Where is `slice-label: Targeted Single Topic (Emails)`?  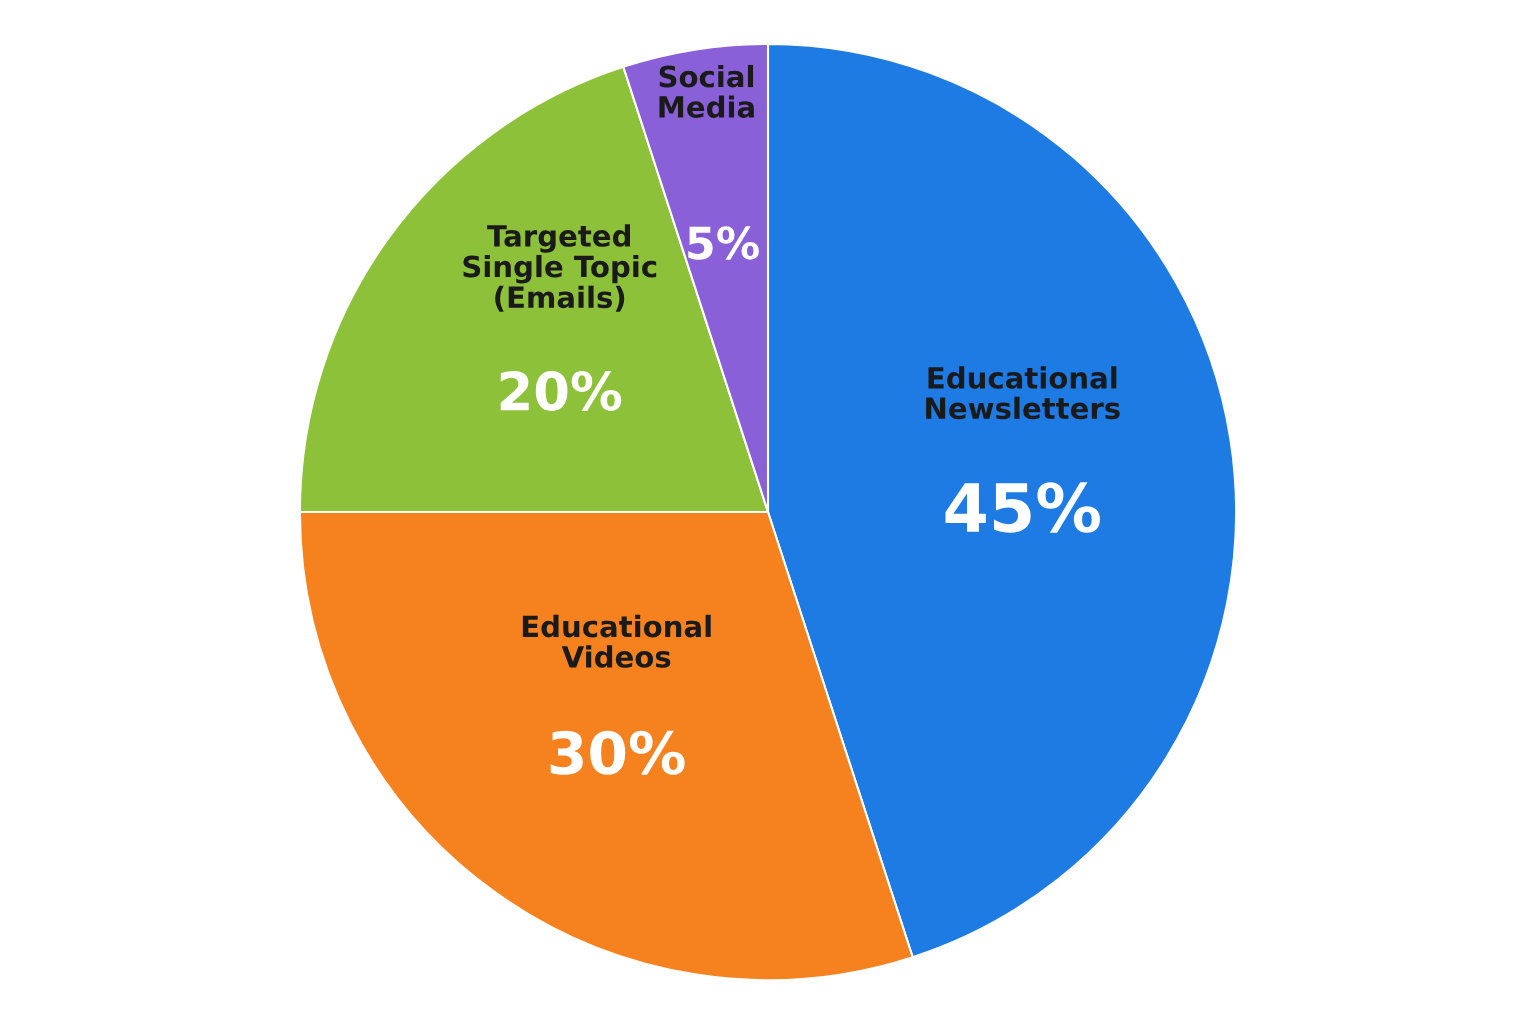 slice-label: Targeted Single Topic (Emails) is located at coordinates (560, 268).